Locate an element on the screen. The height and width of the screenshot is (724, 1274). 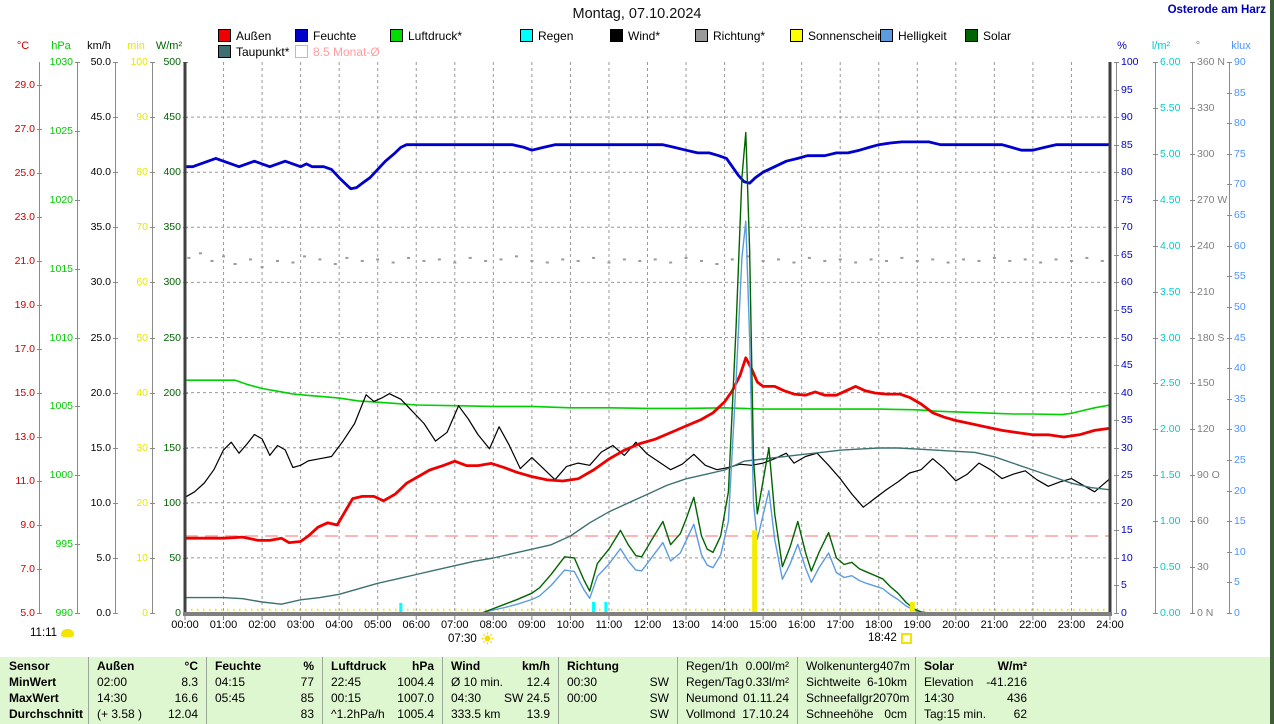
axis-tick-label: 75 is located at coordinates (1240, 153).